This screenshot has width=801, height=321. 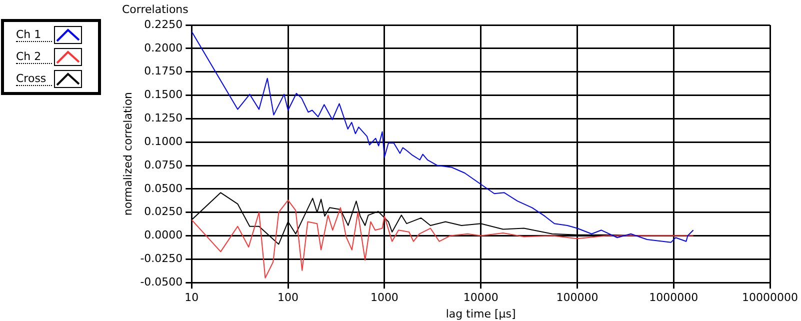 What do you see at coordinates (161, 281) in the screenshot?
I see `y-tick-label: -0.0500` at bounding box center [161, 281].